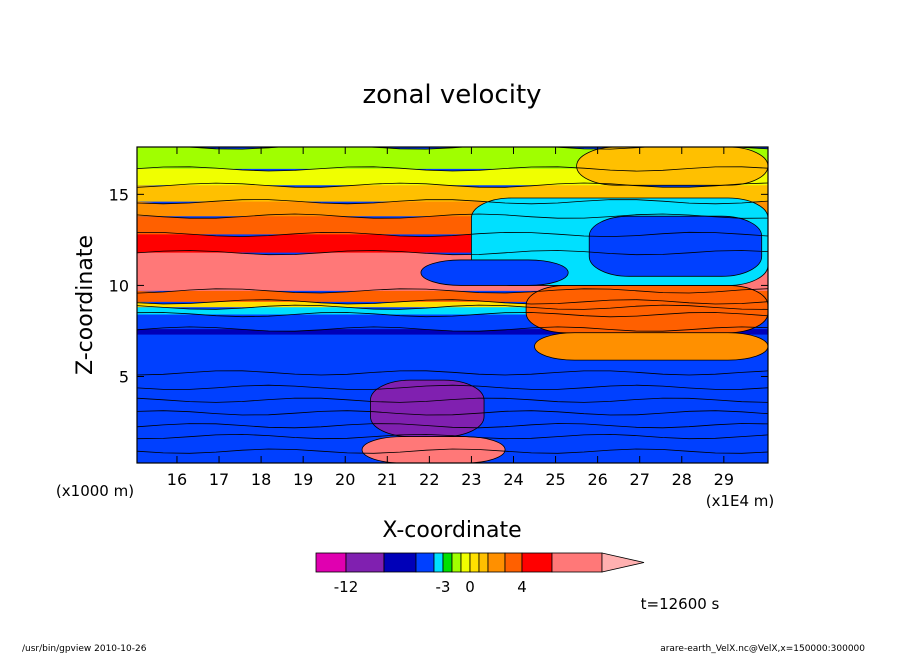 The image size is (904, 654). Describe the element at coordinates (762, 649) in the screenshot. I see `footer-right: arare-earth_VelX.nc@VelX,x=150000:300000` at that location.